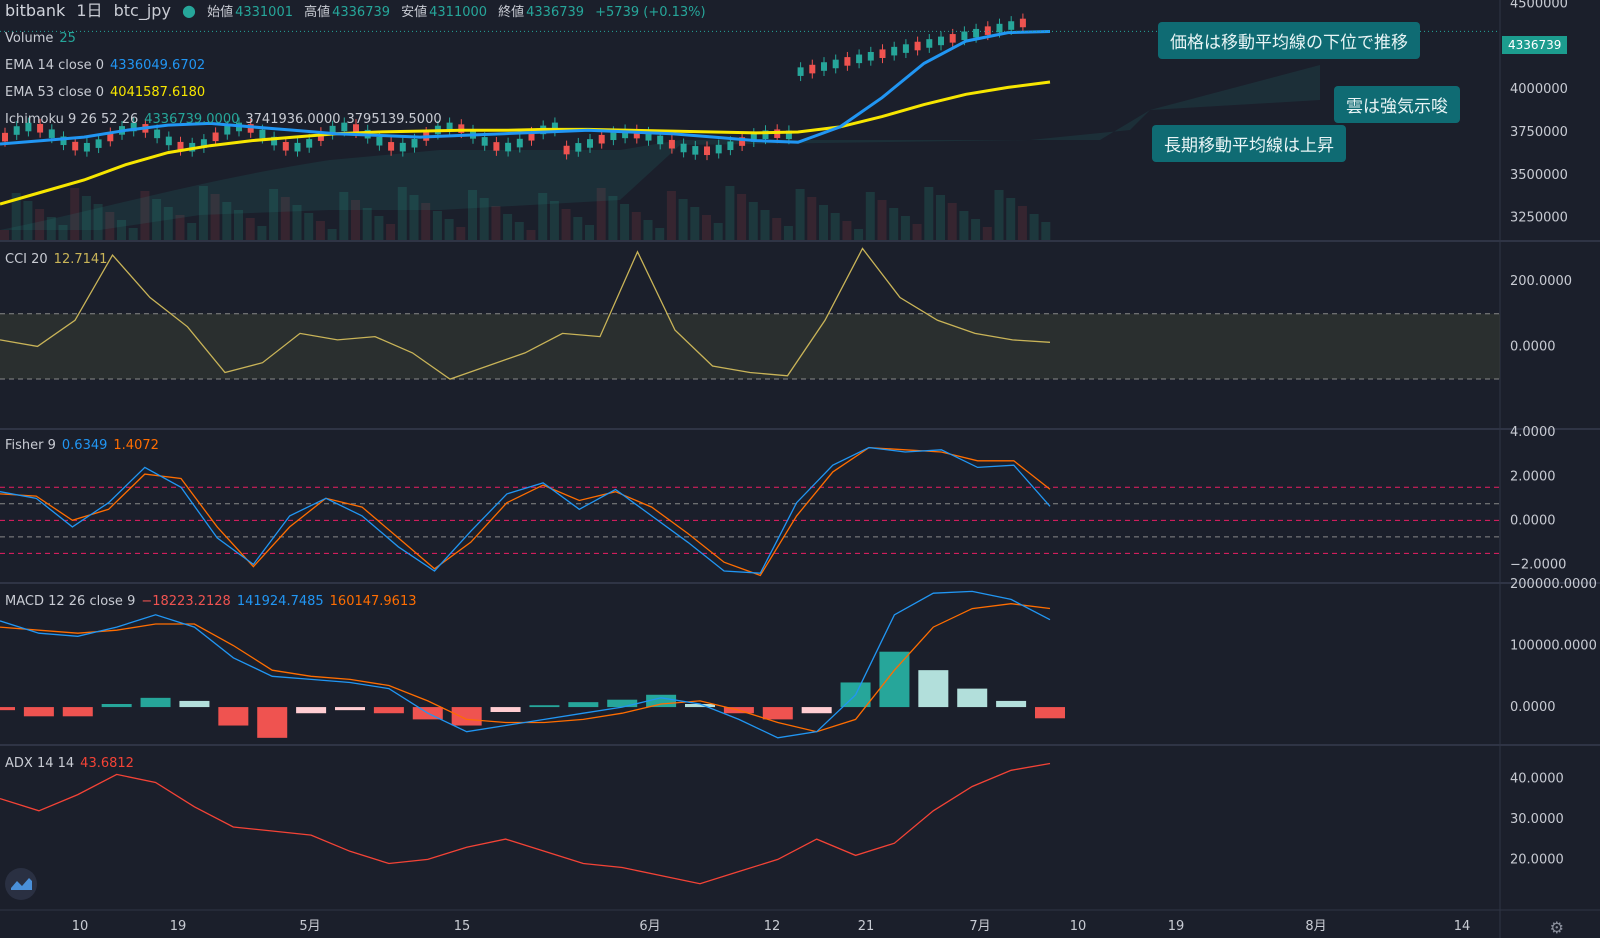  Describe the element at coordinates (1176, 926) in the screenshot. I see `x-axis-tick: 19` at that location.